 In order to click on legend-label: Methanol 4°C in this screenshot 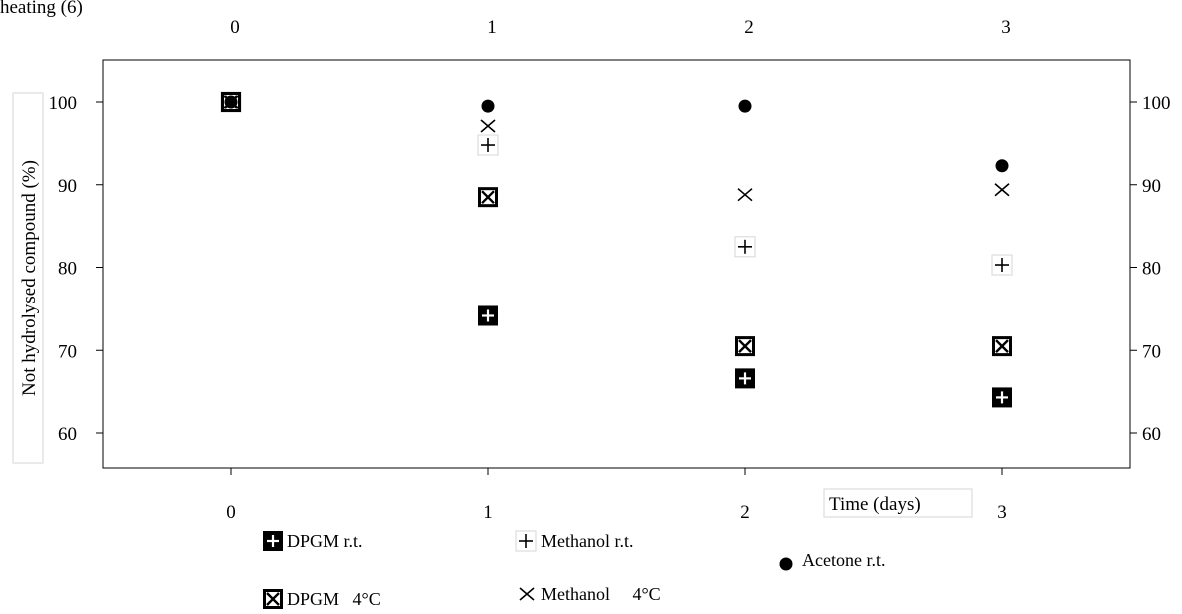, I will do `click(601, 594)`.